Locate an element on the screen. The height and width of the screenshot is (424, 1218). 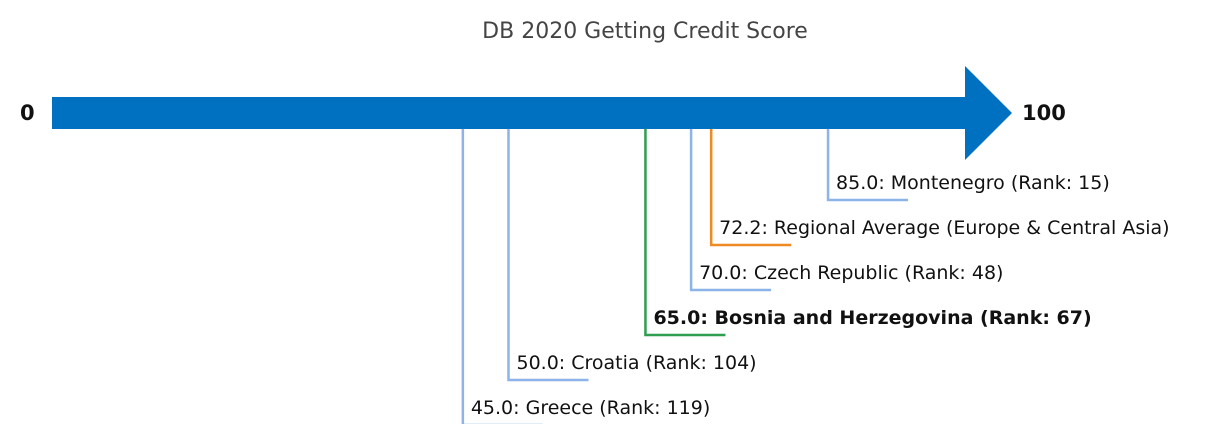
tick-label: 0 is located at coordinates (27, 113).